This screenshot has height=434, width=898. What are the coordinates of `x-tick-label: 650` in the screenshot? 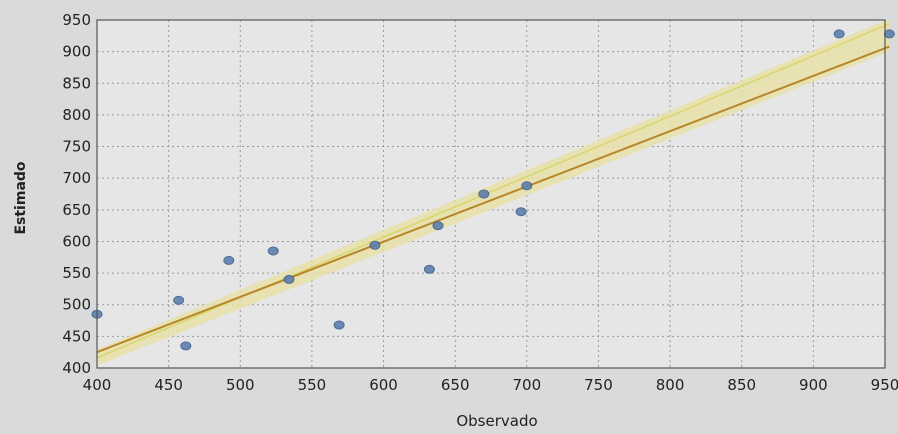 It's located at (455, 385).